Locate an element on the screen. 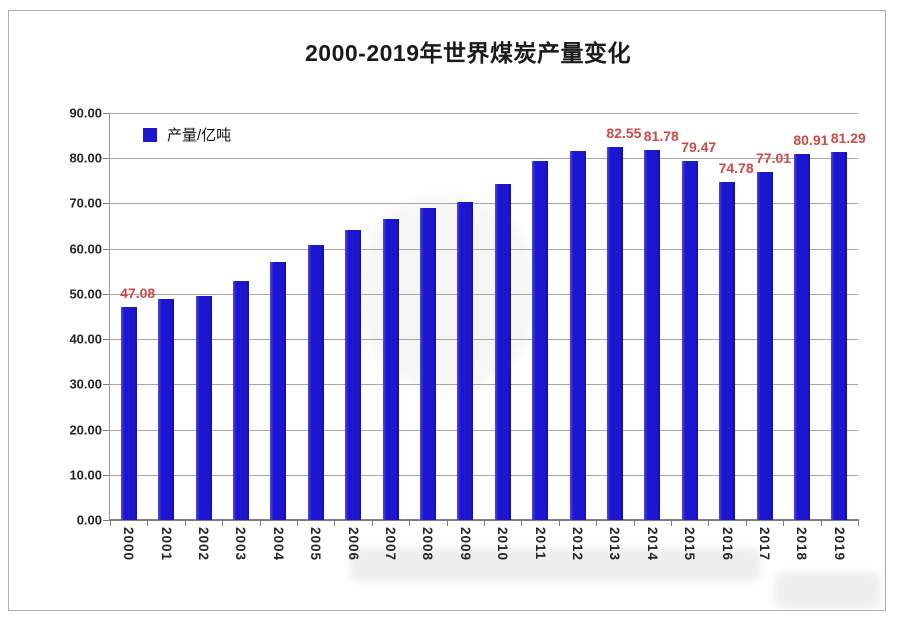 The width and height of the screenshot is (900, 624). legend-label: 产量/亿吨 is located at coordinates (199, 135).